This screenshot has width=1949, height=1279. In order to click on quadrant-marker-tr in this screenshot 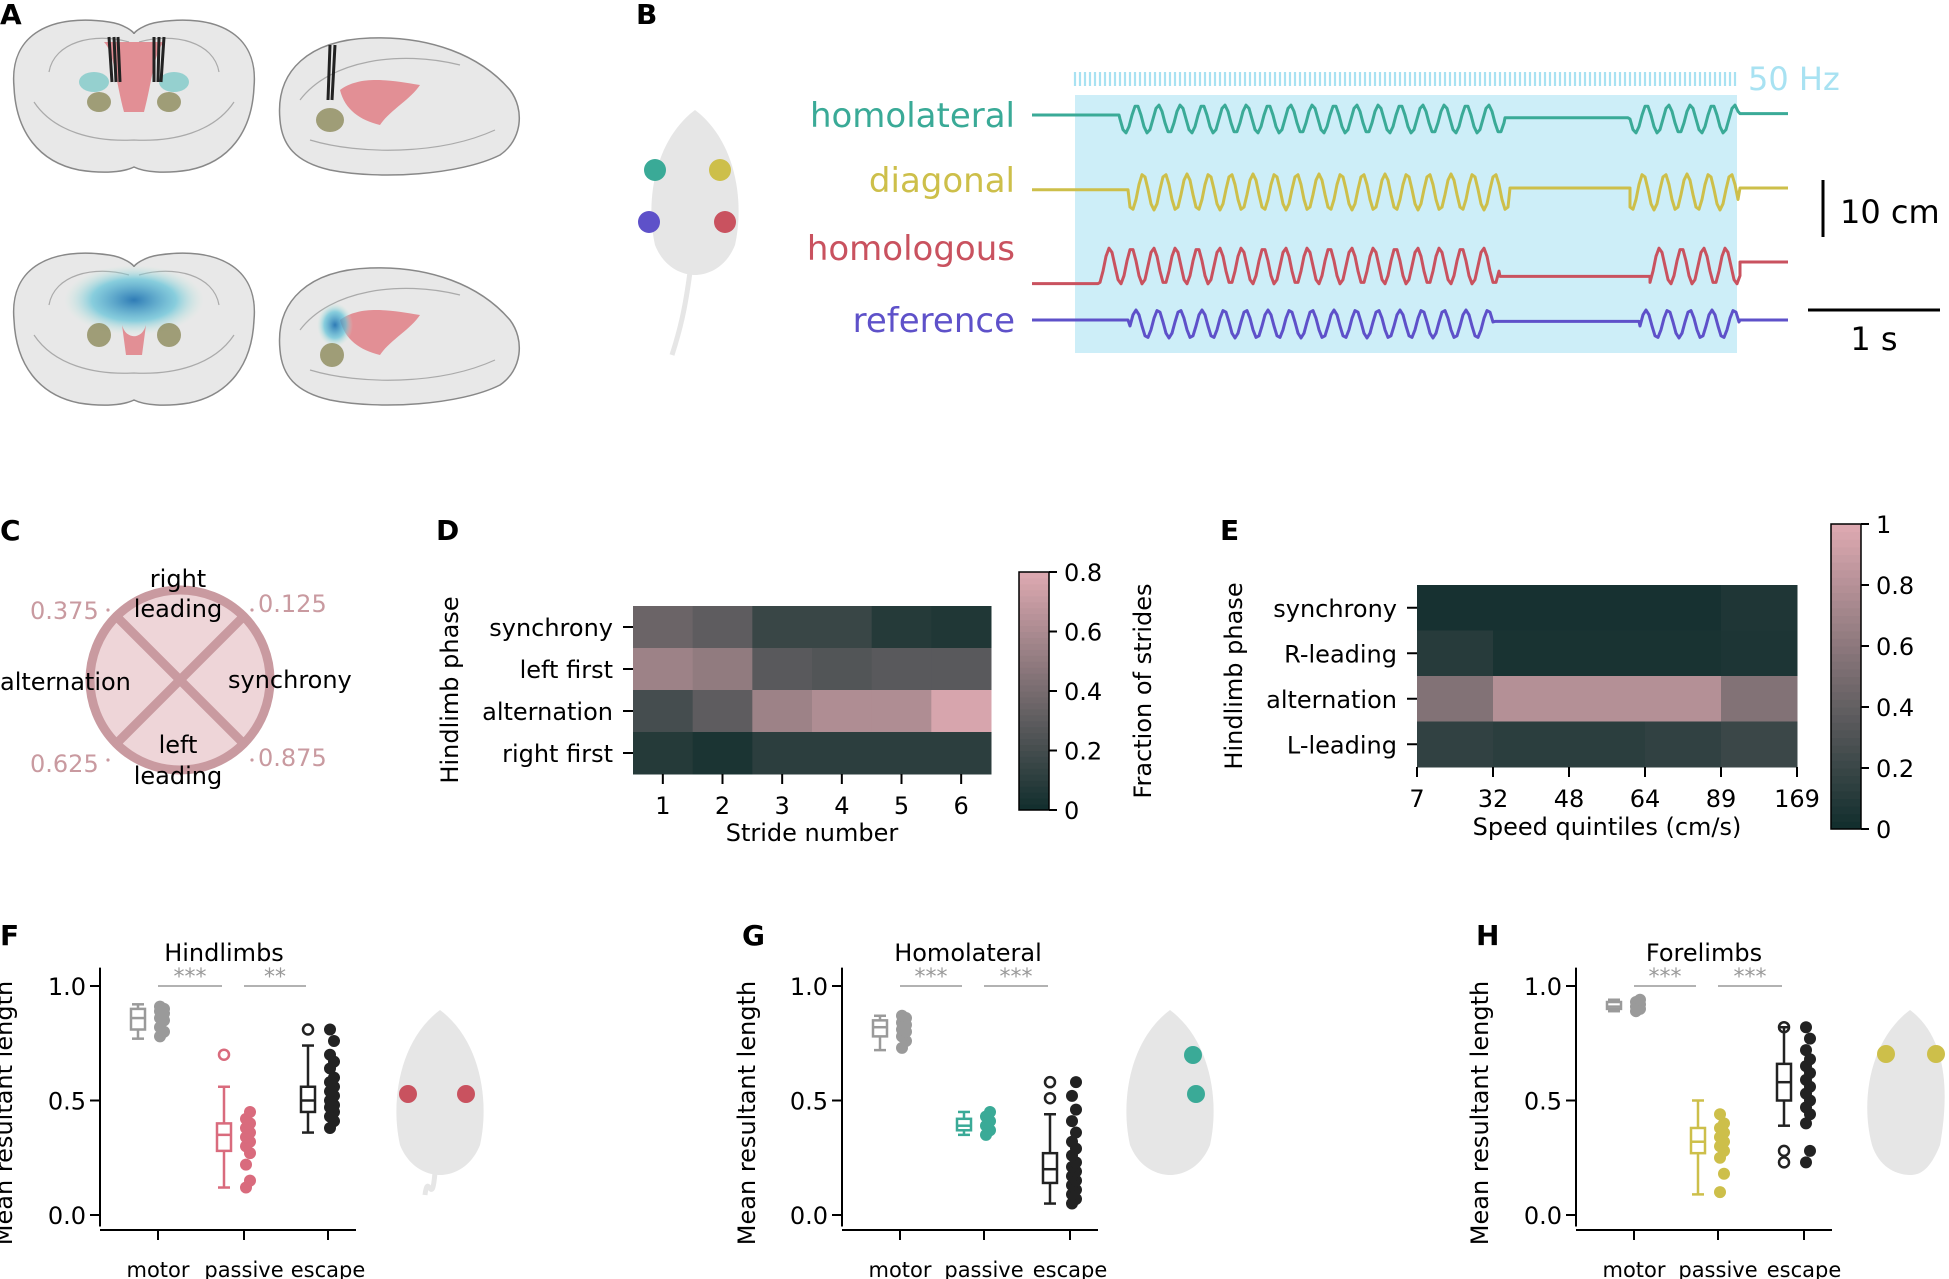, I will do `click(252, 610)`.